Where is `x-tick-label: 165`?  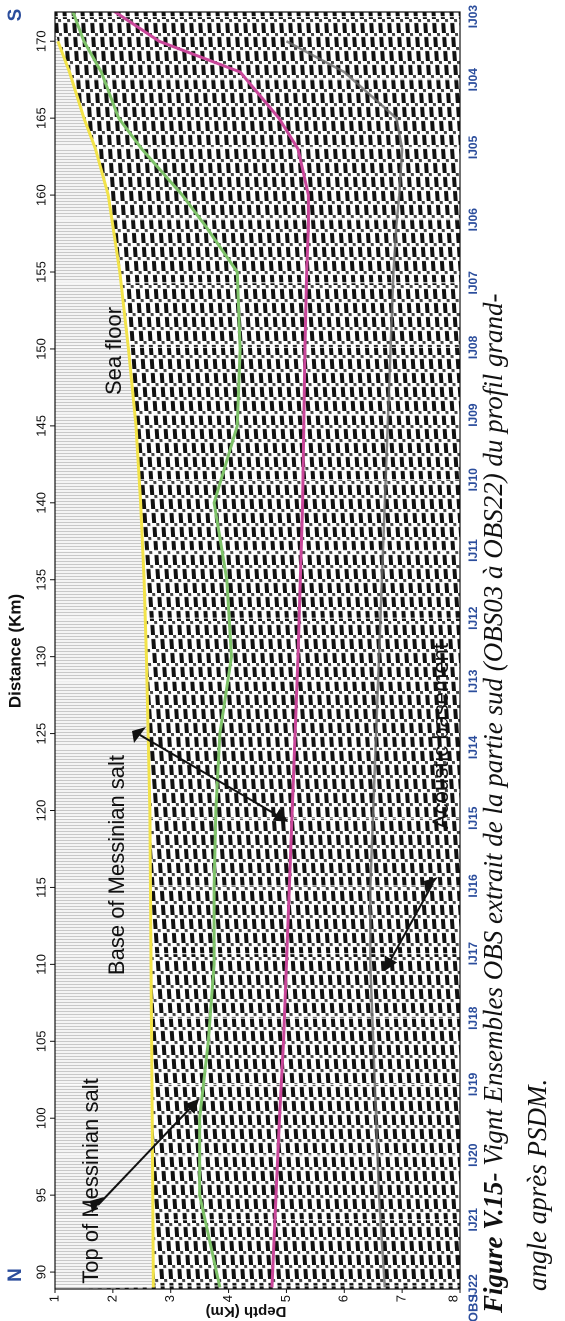
x-tick-label: 165 is located at coordinates (40, 118).